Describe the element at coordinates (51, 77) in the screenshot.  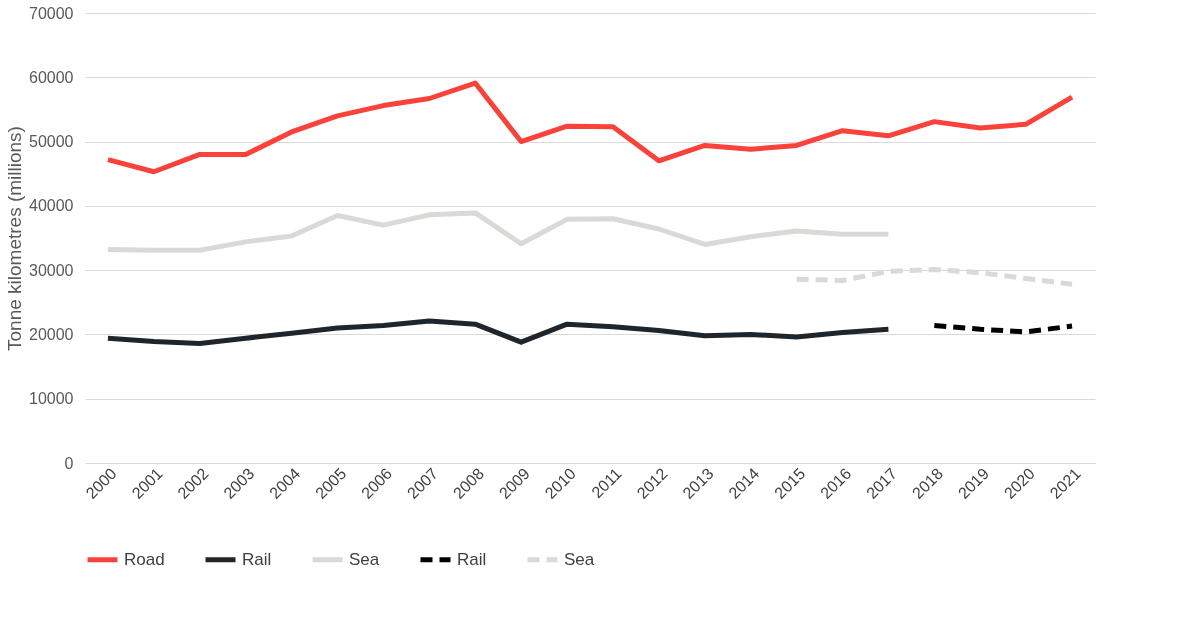
I see `y-tick-label: 60000` at that location.